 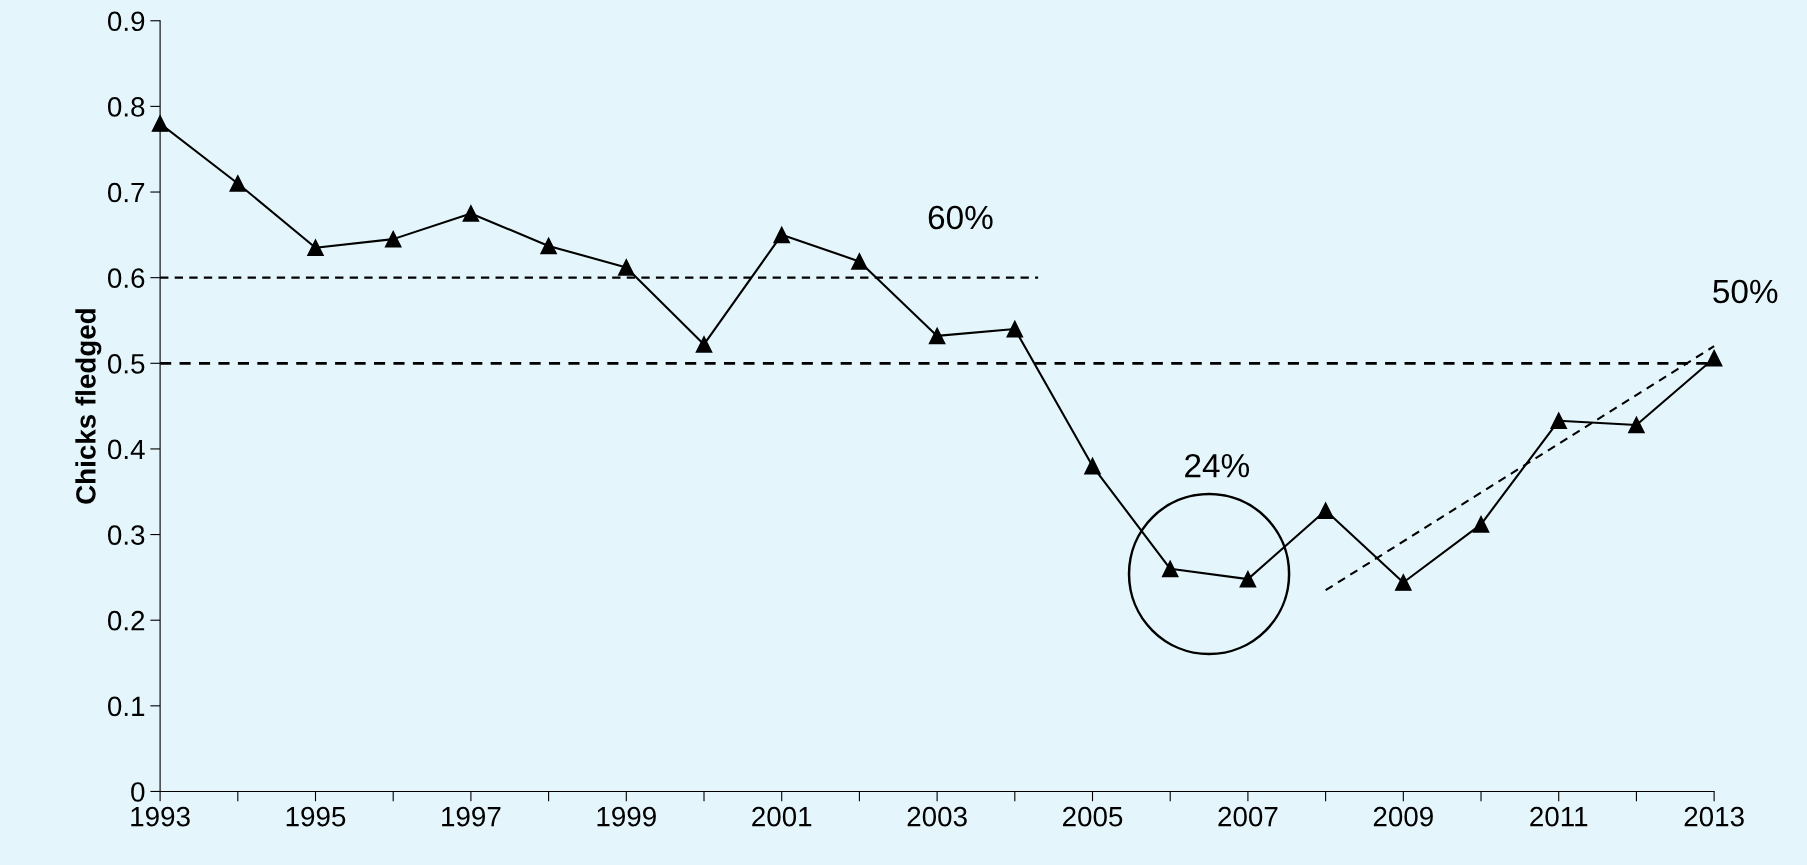 What do you see at coordinates (782, 816) in the screenshot?
I see `x-tick-label: 2001` at bounding box center [782, 816].